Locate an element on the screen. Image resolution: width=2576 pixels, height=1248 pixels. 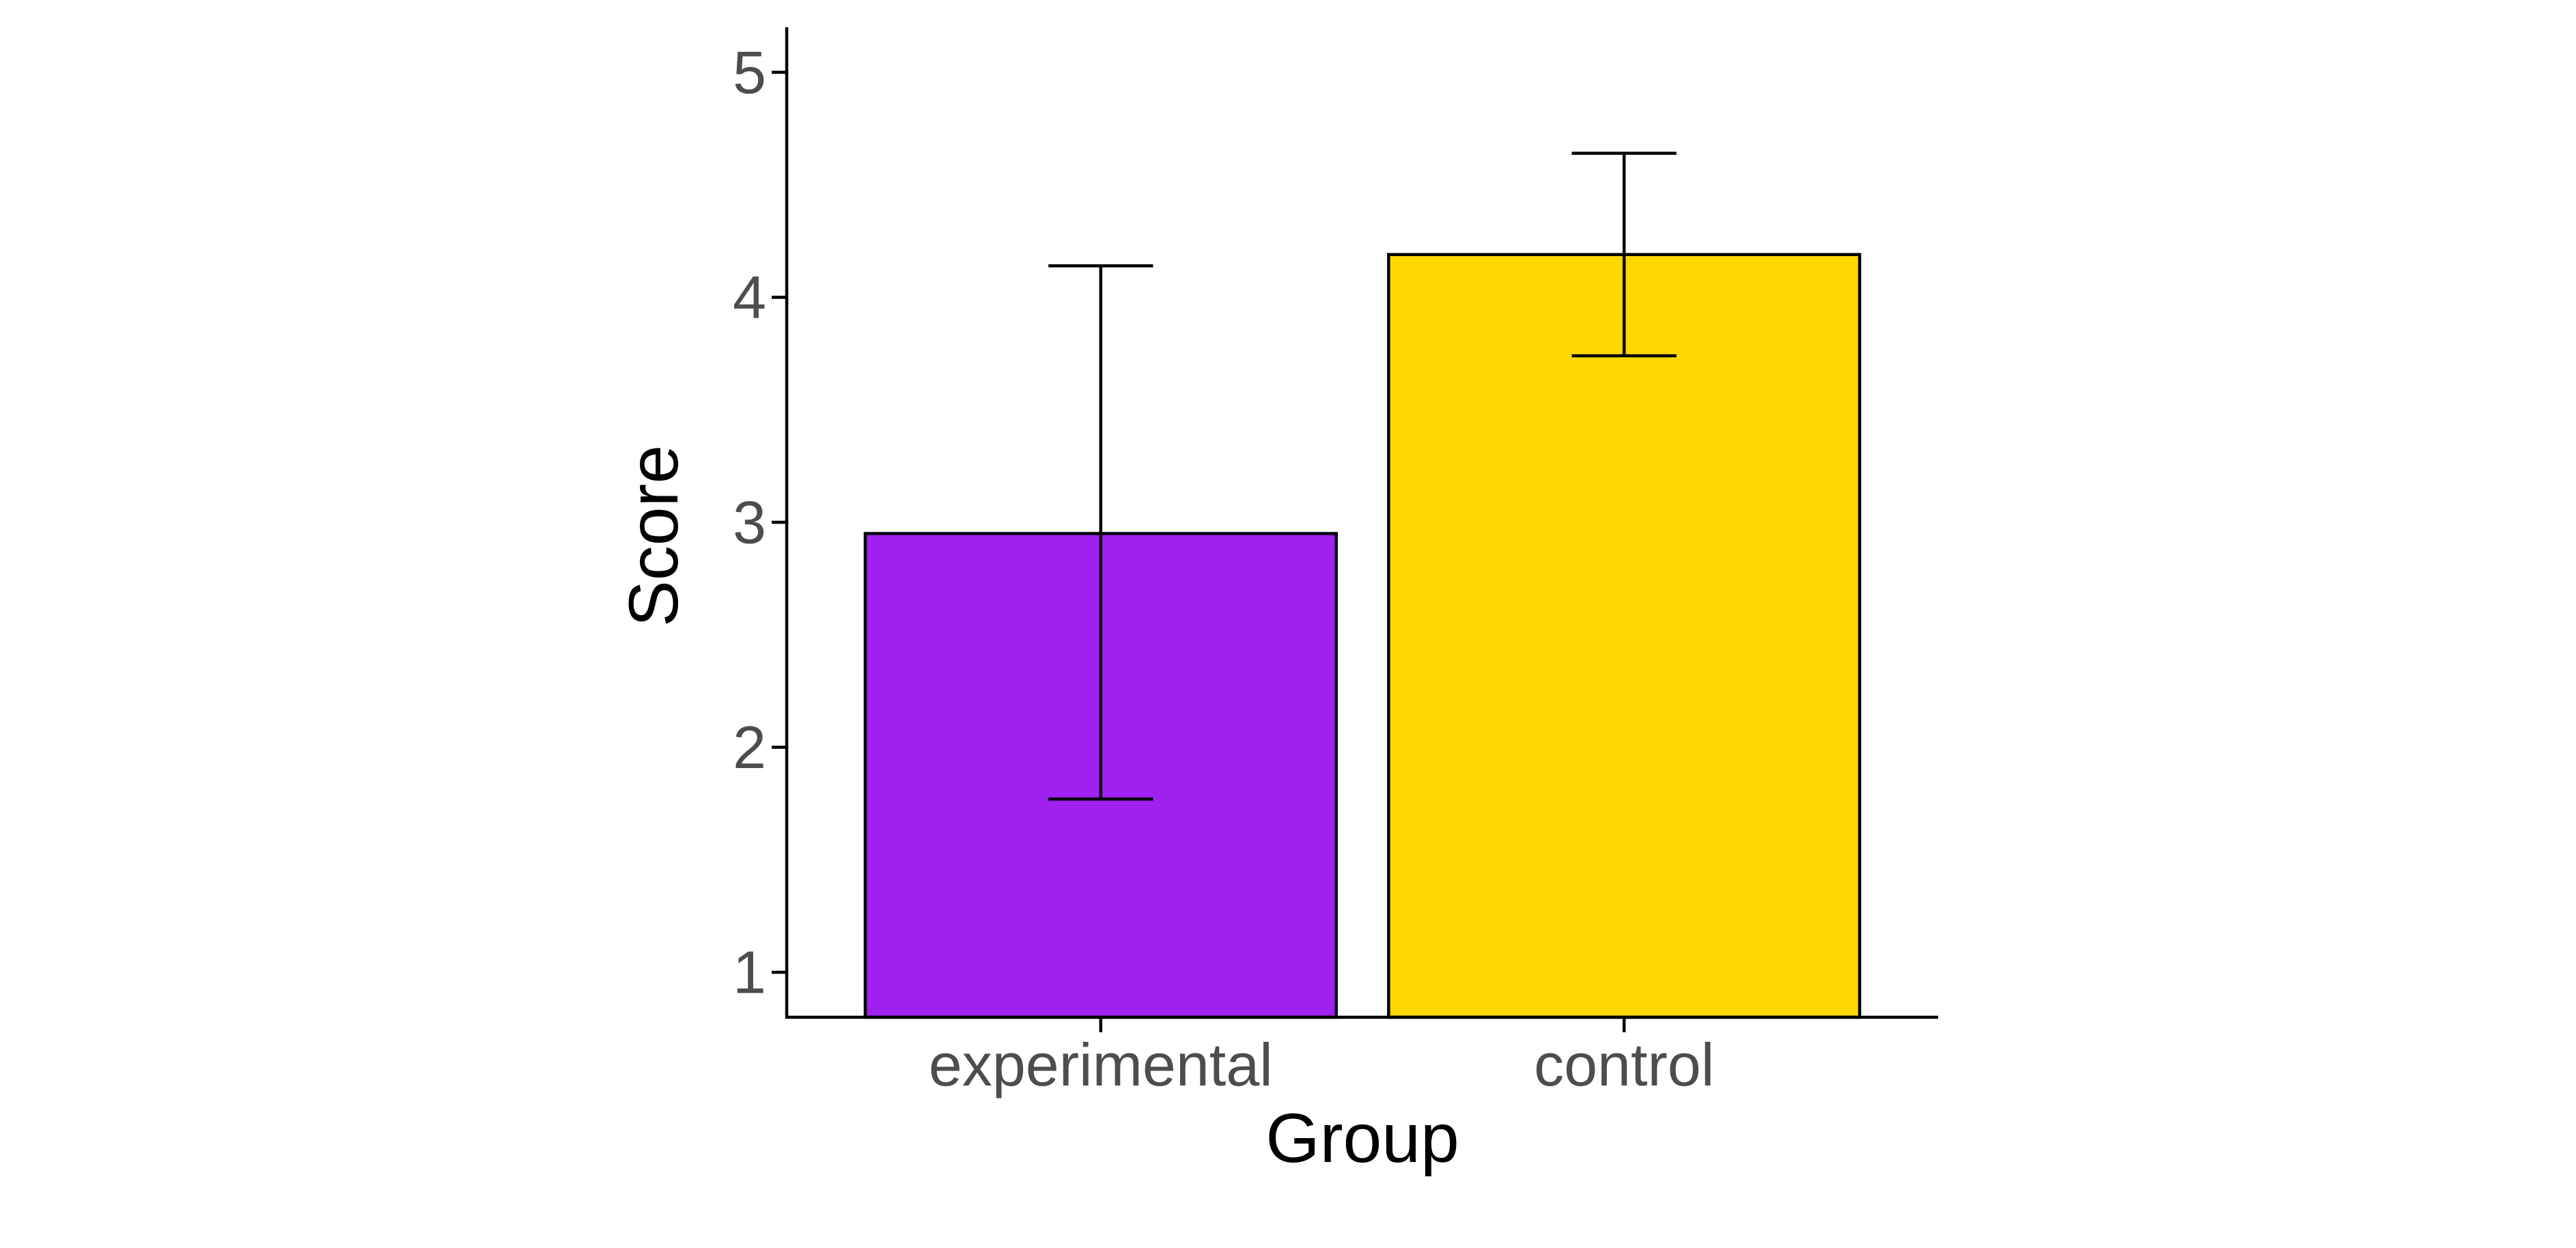
y-axis-title: Score is located at coordinates (653, 536).